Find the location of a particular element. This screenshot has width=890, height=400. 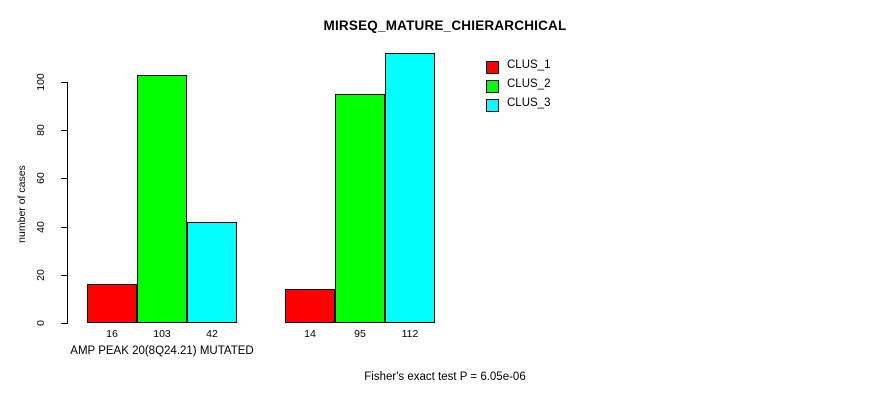

legend-item-label: CLUS_3 is located at coordinates (529, 103).